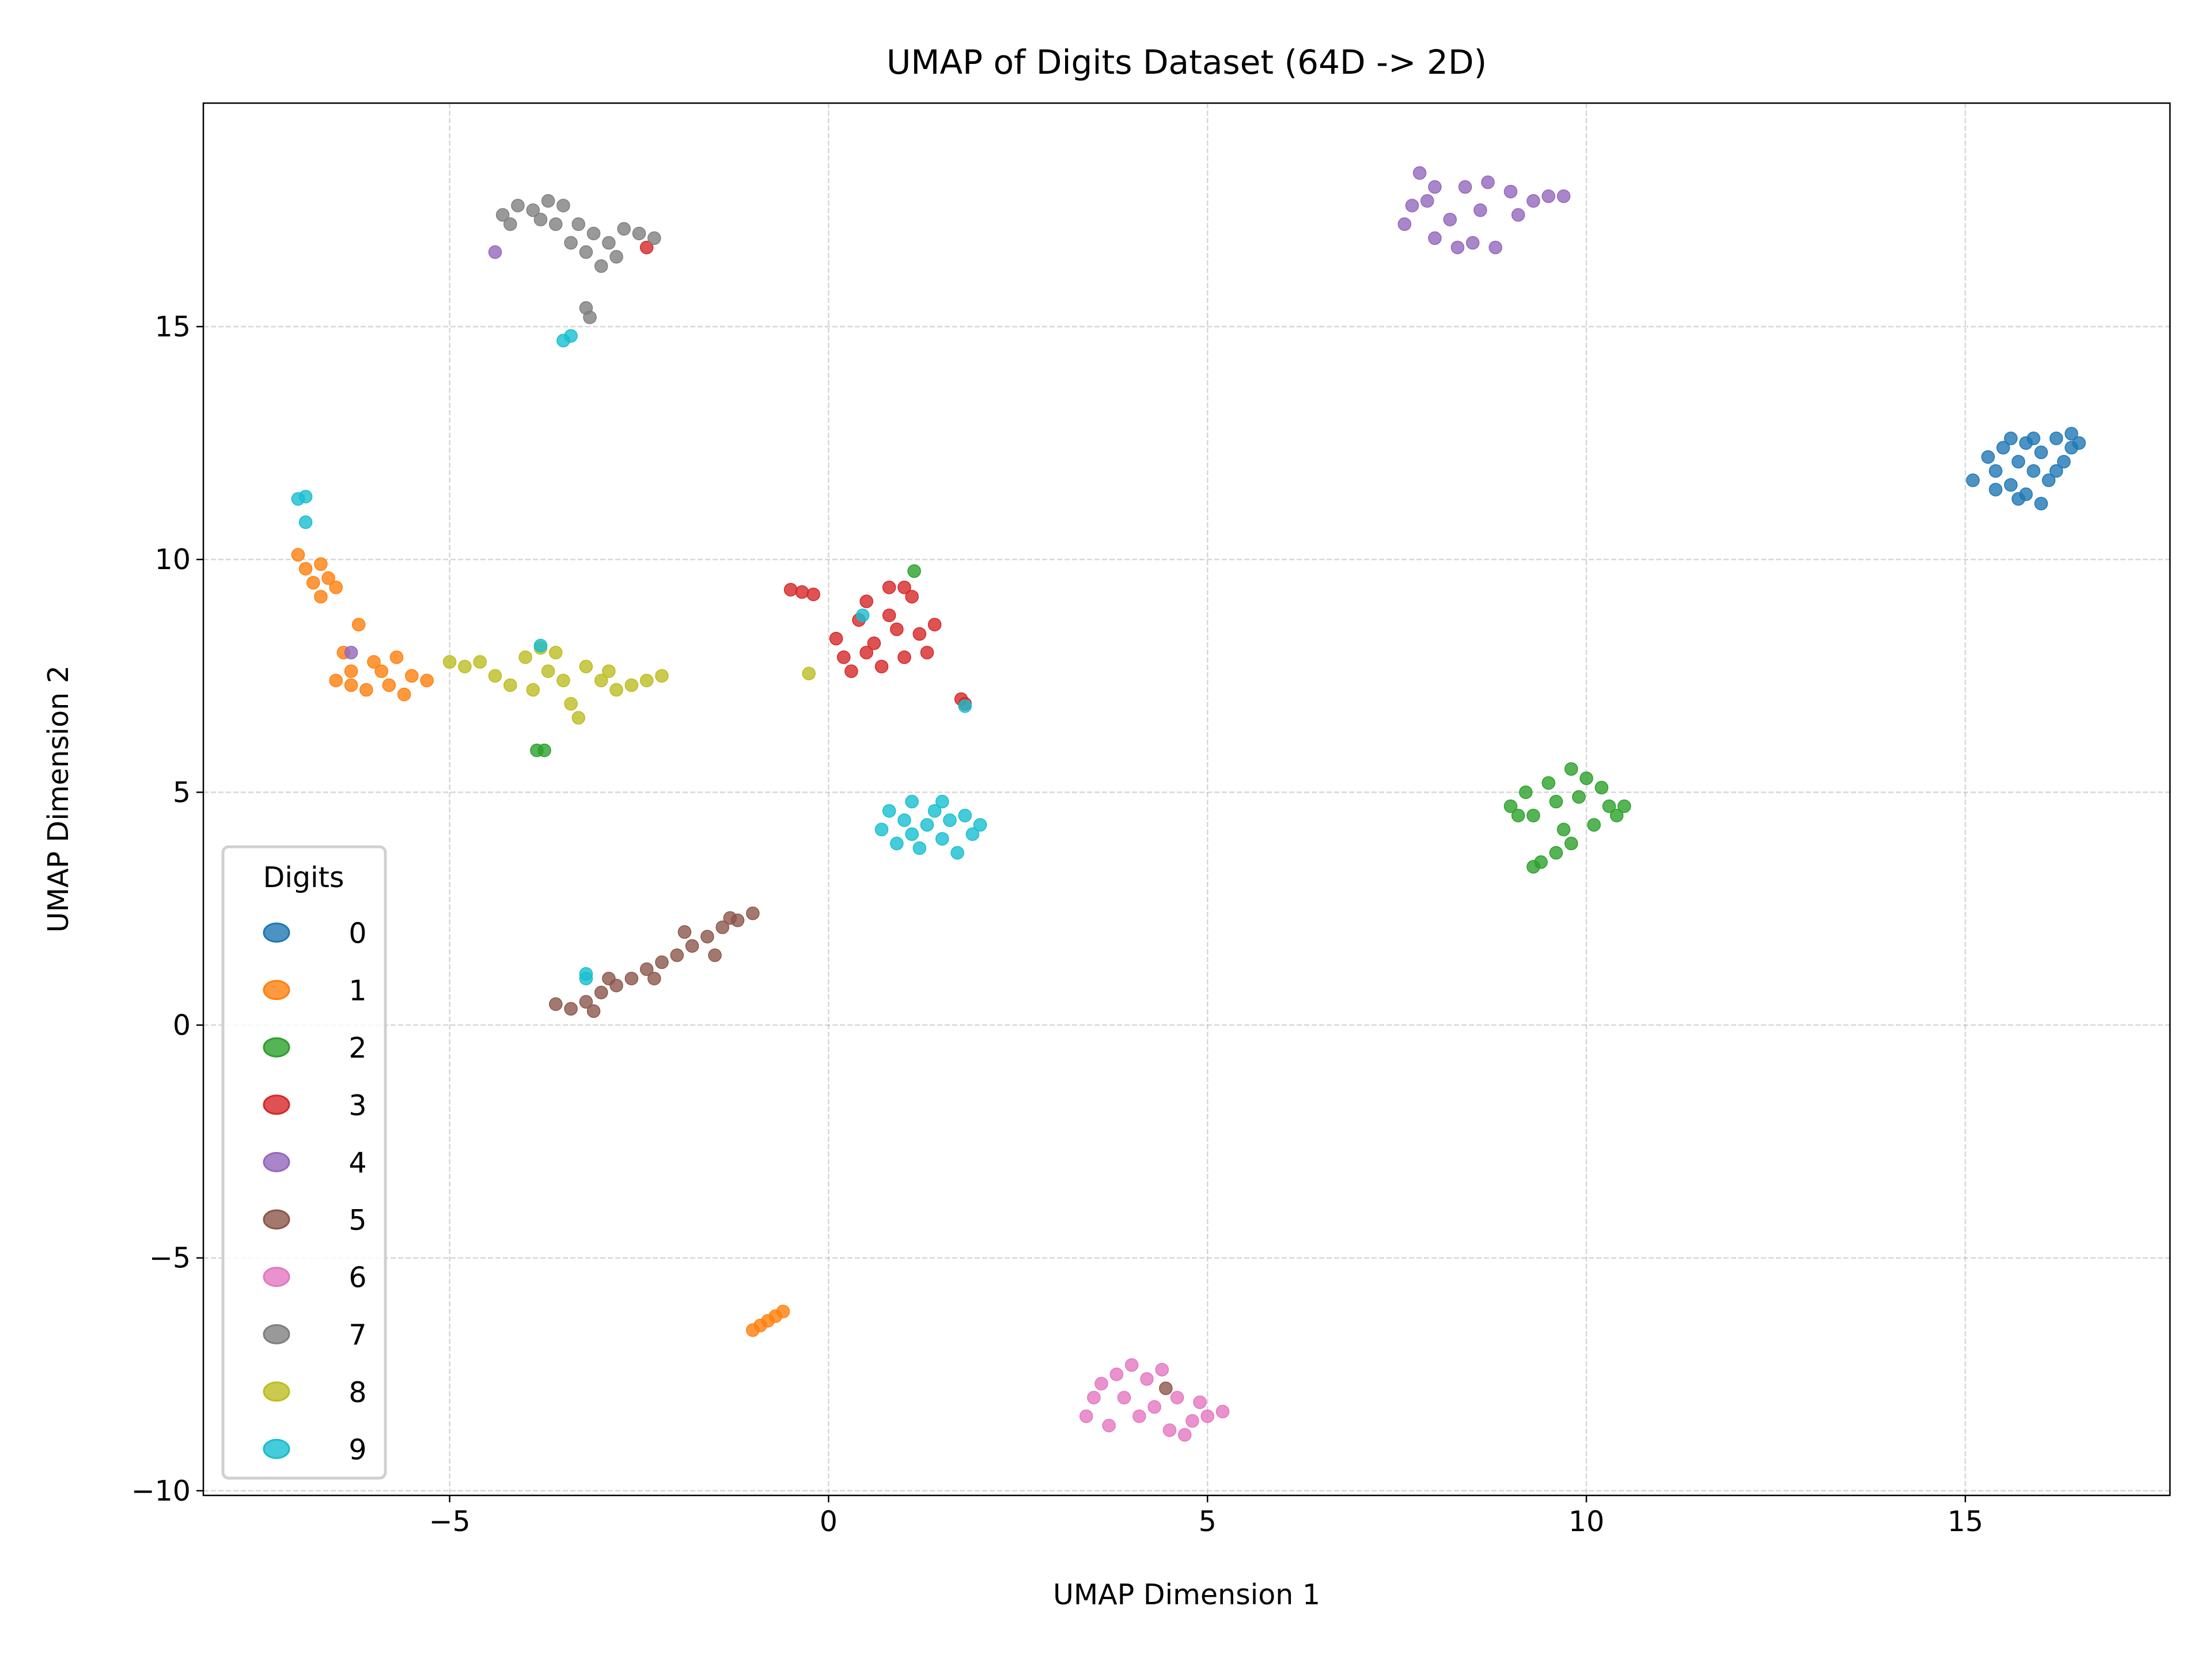  Describe the element at coordinates (449, 1521) in the screenshot. I see `x-tick-label: −5` at that location.